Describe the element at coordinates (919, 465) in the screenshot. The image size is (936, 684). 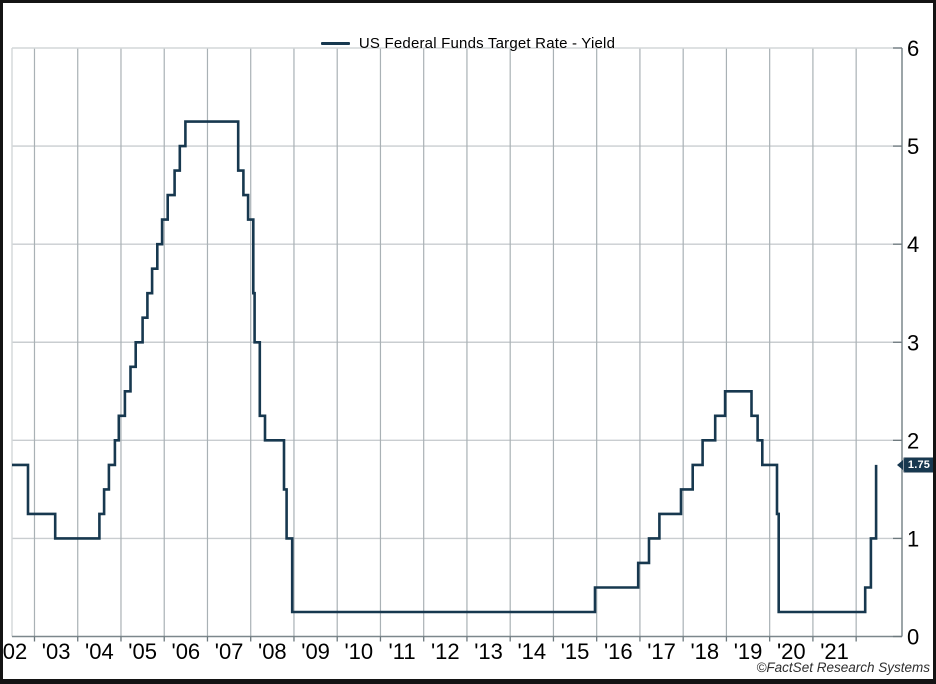
I see `last-value-label: 1.75` at that location.